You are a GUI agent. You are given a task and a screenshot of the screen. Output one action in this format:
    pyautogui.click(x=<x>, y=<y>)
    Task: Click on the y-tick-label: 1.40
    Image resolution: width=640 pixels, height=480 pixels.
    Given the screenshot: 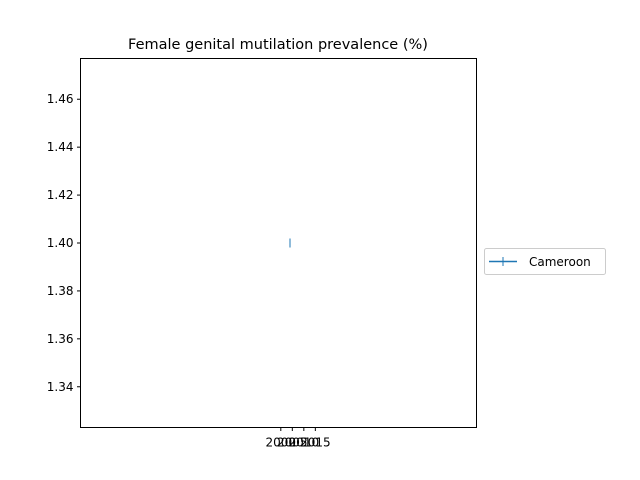 What is the action you would take?
    pyautogui.click(x=60, y=243)
    